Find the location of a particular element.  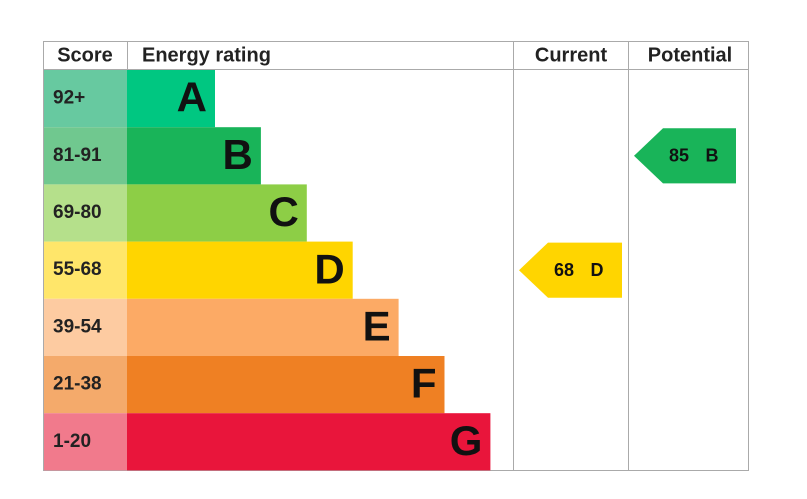

score-label: 69-80 is located at coordinates (77, 212).